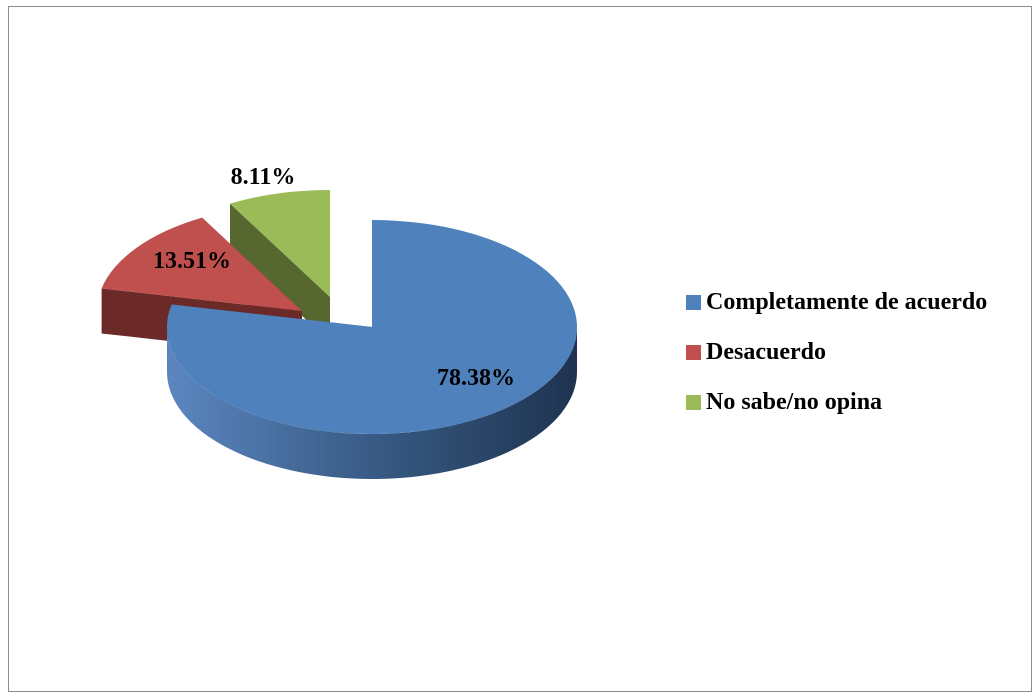 The height and width of the screenshot is (693, 1033). Describe the element at coordinates (693, 352) in the screenshot. I see `legend-swatch-red` at that location.